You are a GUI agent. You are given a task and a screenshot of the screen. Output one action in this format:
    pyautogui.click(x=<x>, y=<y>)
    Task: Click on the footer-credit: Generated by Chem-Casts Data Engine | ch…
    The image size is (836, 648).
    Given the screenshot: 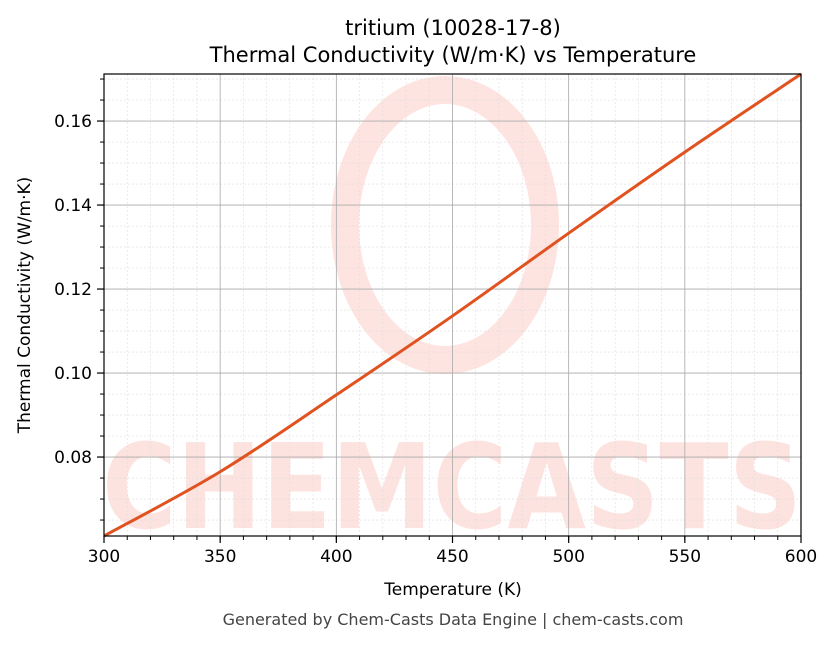 What is the action you would take?
    pyautogui.click(x=453, y=619)
    